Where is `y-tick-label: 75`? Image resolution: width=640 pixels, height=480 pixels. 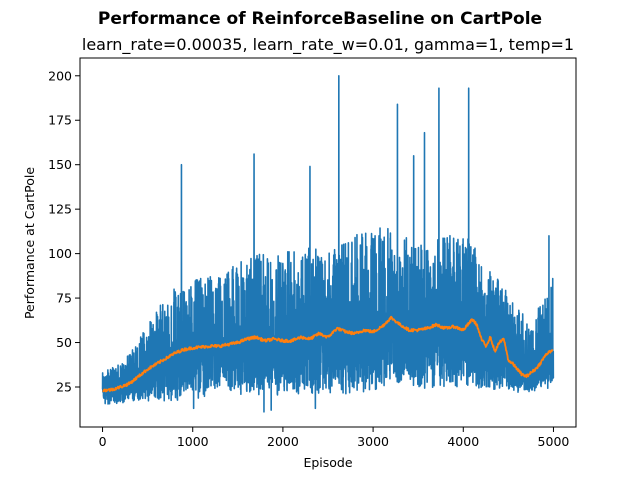
y-tick-label: 75 is located at coordinates (64, 298).